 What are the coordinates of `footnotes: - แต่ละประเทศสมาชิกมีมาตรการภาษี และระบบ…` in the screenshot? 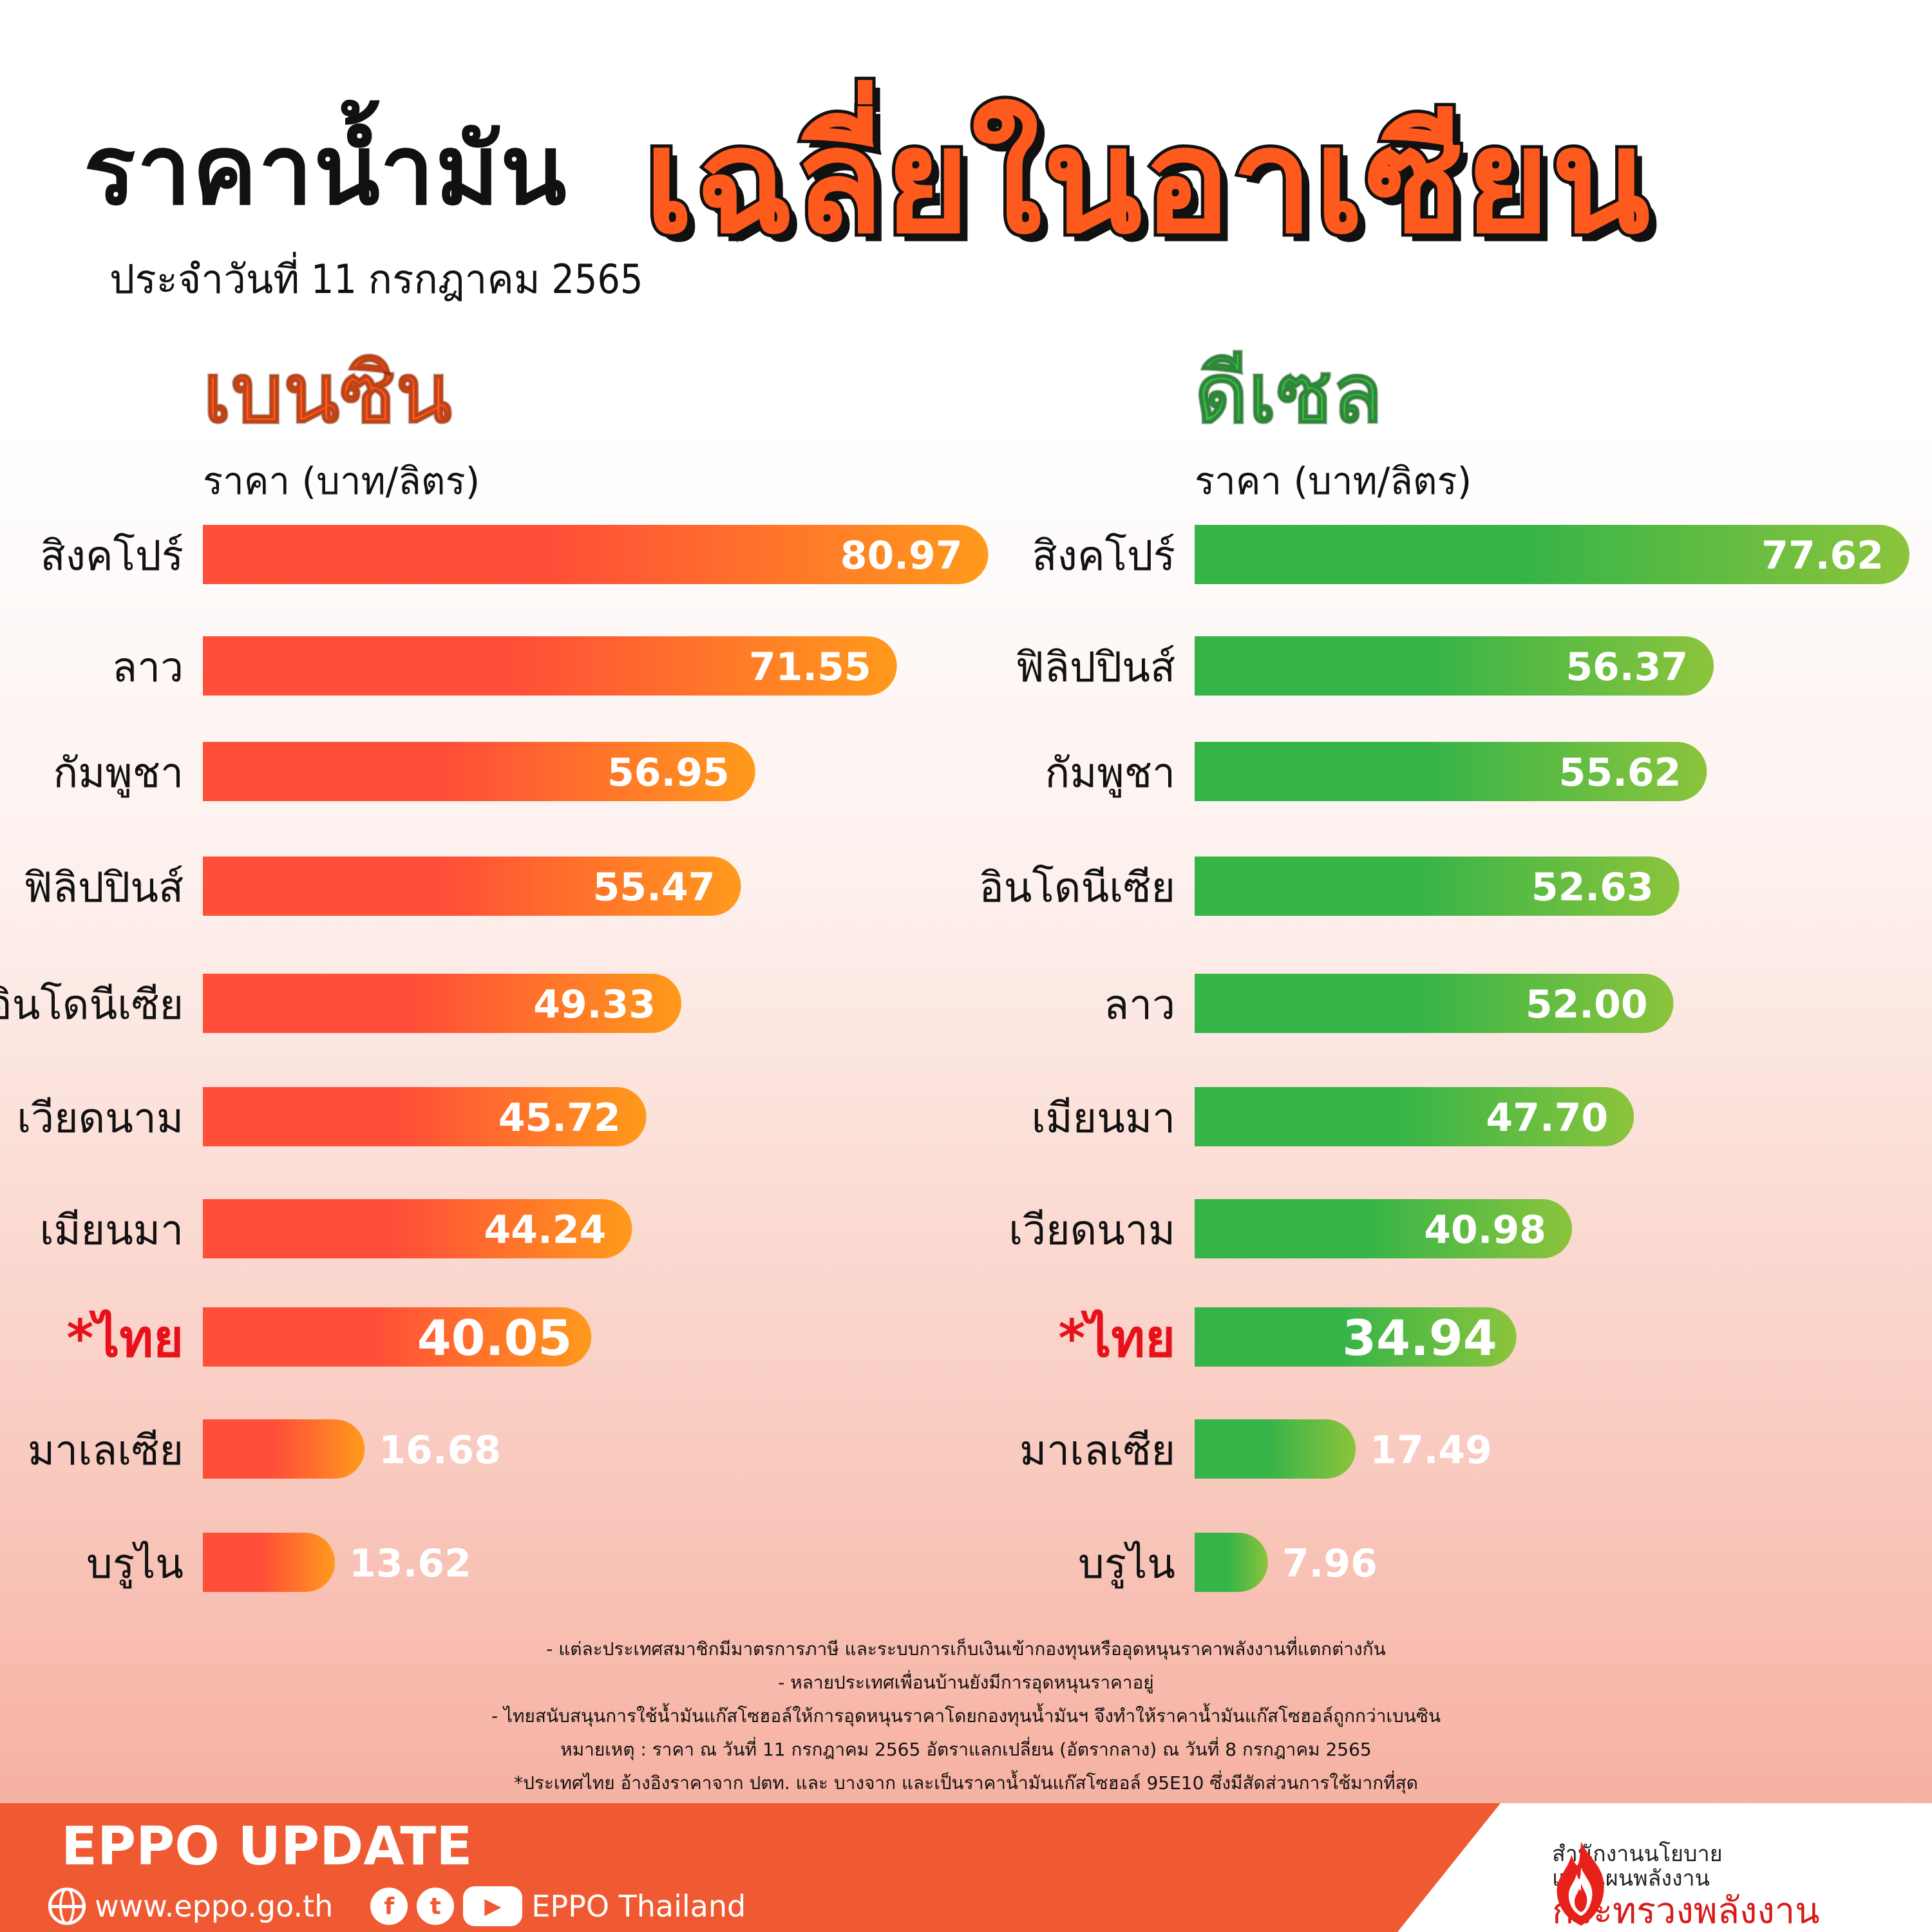 It's located at (966, 1717).